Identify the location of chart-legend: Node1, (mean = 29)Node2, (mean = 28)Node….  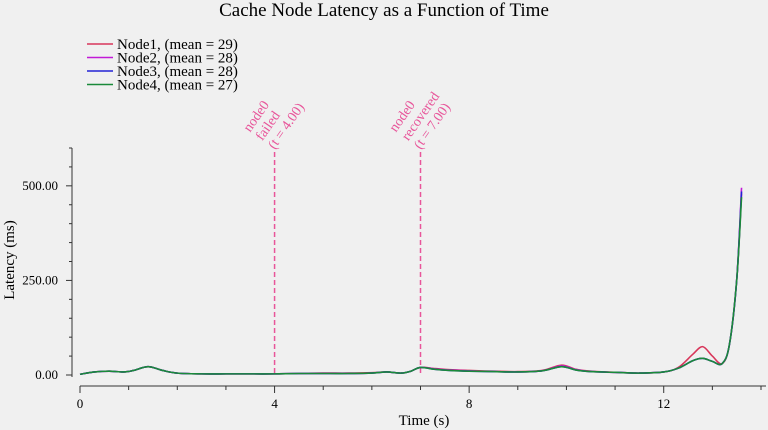
(162, 65).